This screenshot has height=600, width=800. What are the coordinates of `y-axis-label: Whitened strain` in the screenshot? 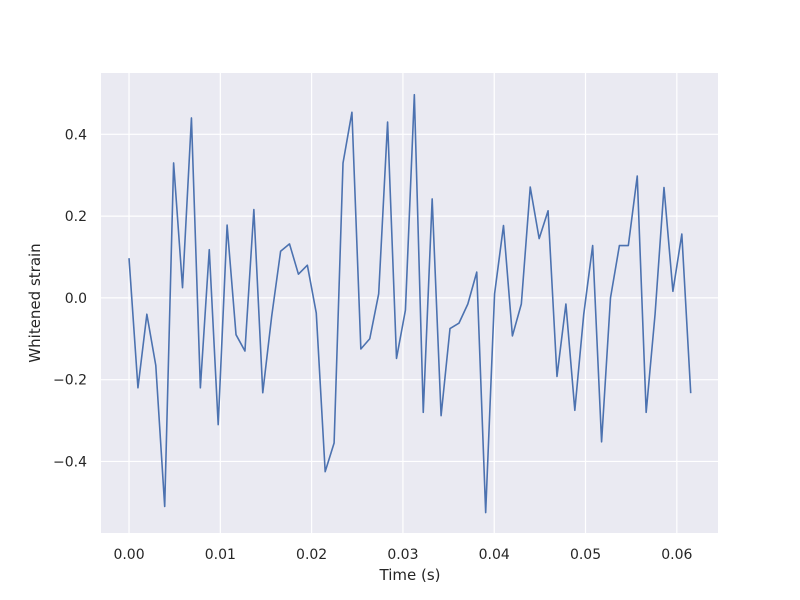 It's located at (35, 302).